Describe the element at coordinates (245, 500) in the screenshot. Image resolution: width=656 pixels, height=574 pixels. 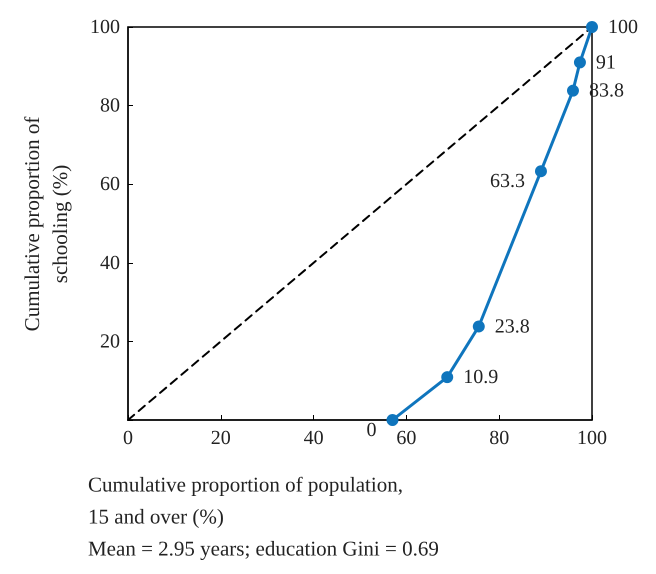
I see `x-axis-title: Cumulative proportion of population, 15 and over (%)` at that location.